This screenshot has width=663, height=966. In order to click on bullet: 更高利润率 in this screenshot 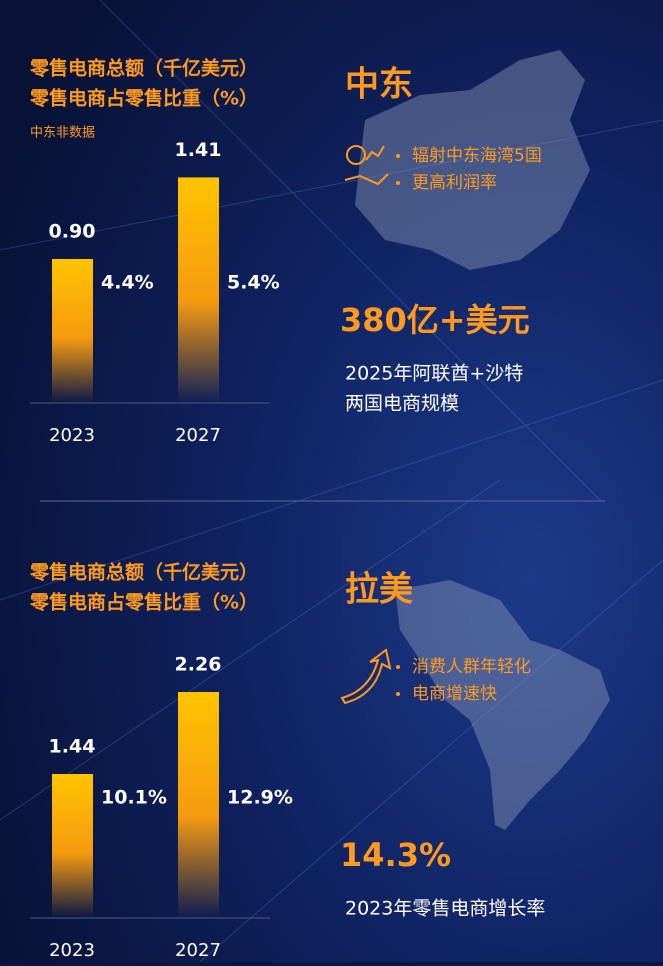, I will do `click(454, 183)`.